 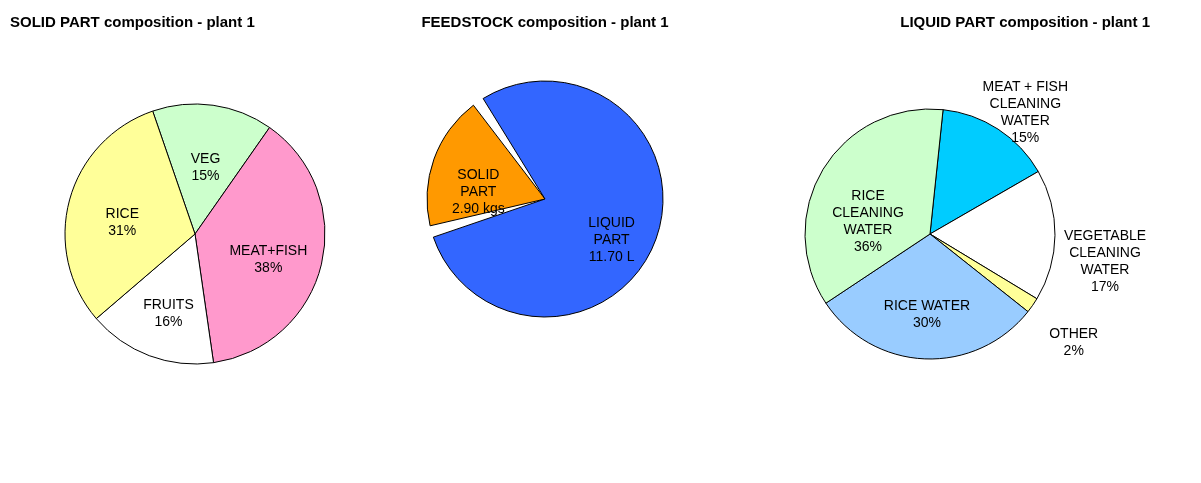 I want to click on slice-label: LIQUID PART, so click(x=611, y=230).